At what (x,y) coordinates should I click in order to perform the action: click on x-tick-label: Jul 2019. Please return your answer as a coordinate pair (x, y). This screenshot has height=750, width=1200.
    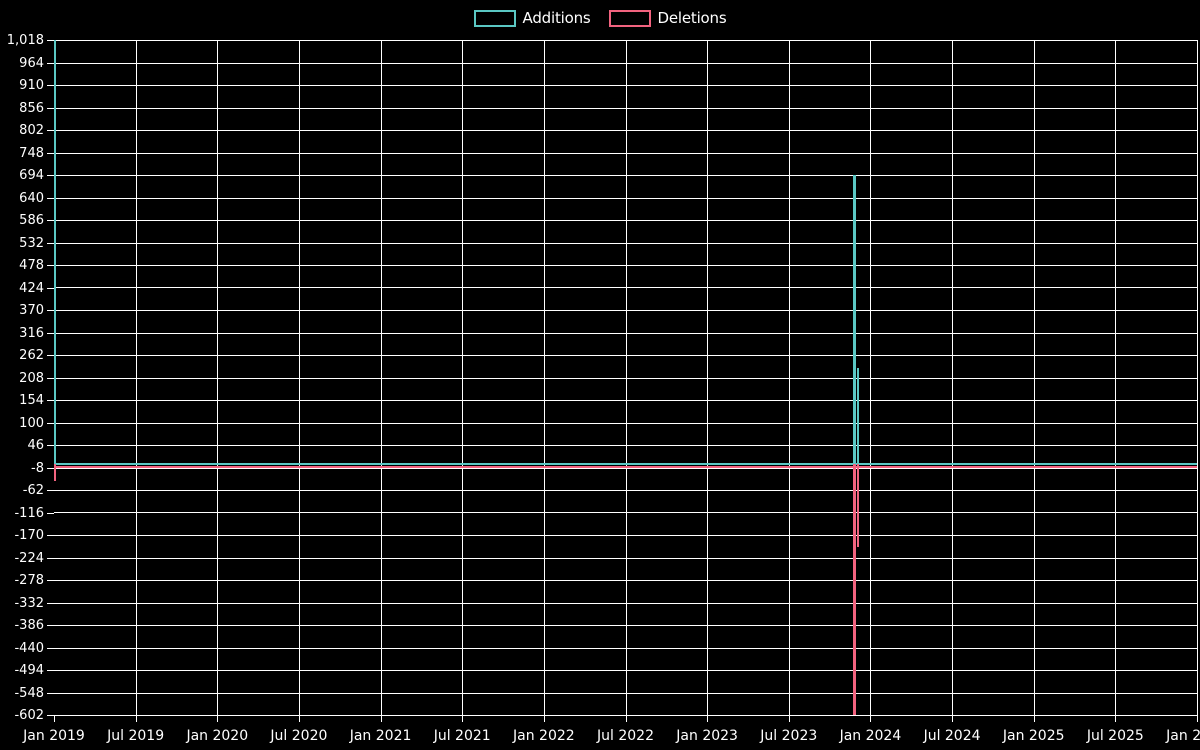
    Looking at the image, I should click on (136, 736).